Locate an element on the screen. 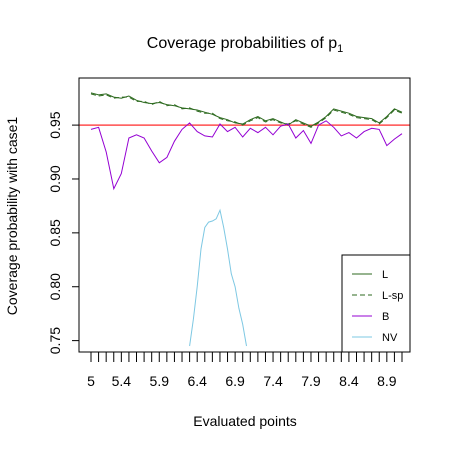 This screenshot has width=450, height=450. y-tick-label: 0.80 is located at coordinates (55, 286).